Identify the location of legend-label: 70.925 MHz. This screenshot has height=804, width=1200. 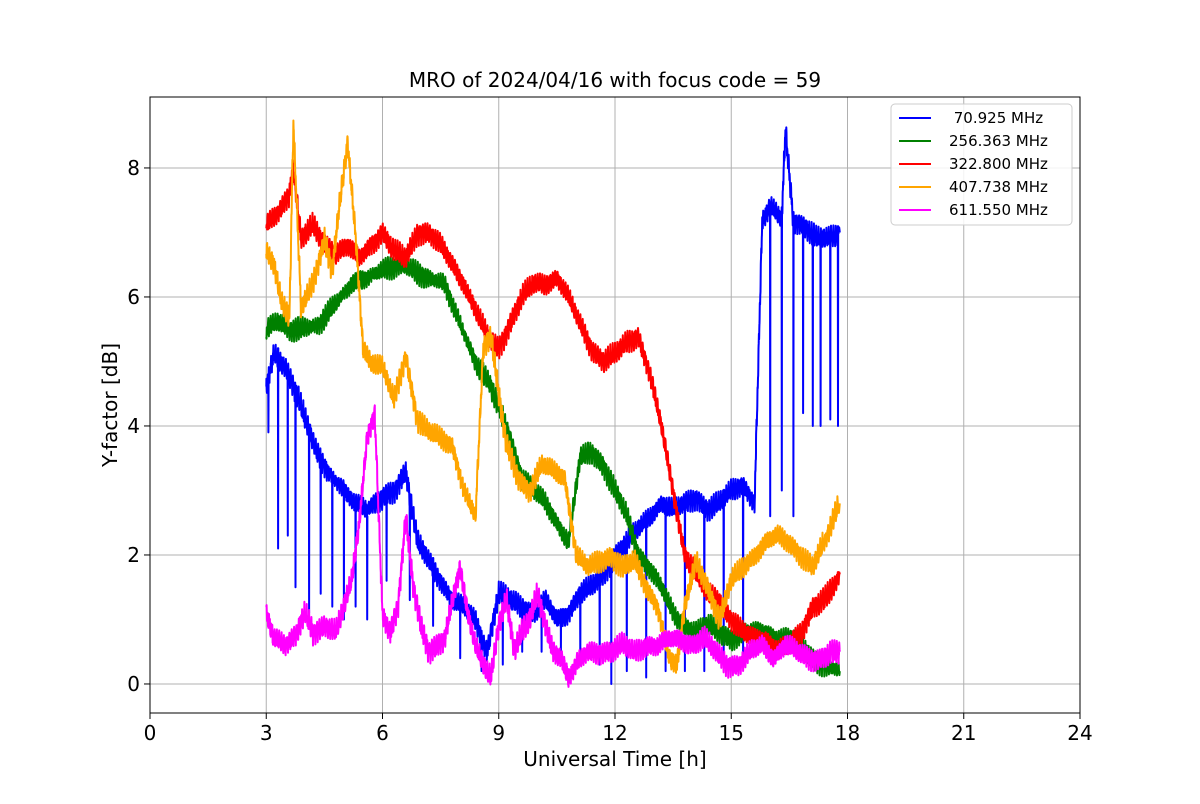
(996, 118).